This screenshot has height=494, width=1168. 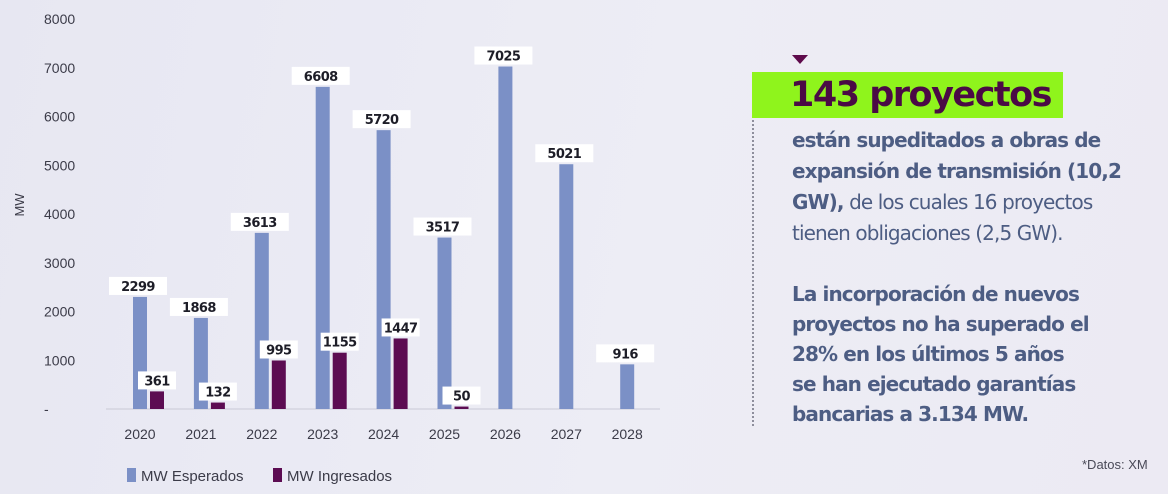 I want to click on y-tick-label: 1000, so click(x=59, y=360).